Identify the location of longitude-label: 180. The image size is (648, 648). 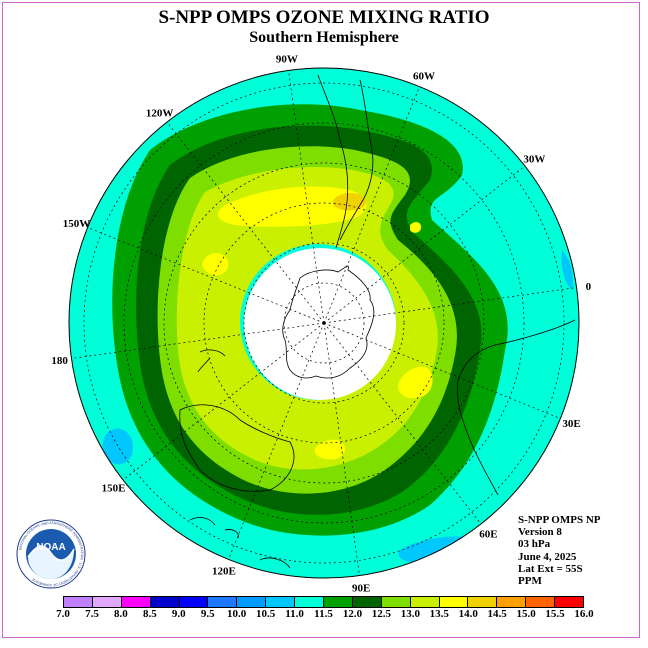
(59, 361).